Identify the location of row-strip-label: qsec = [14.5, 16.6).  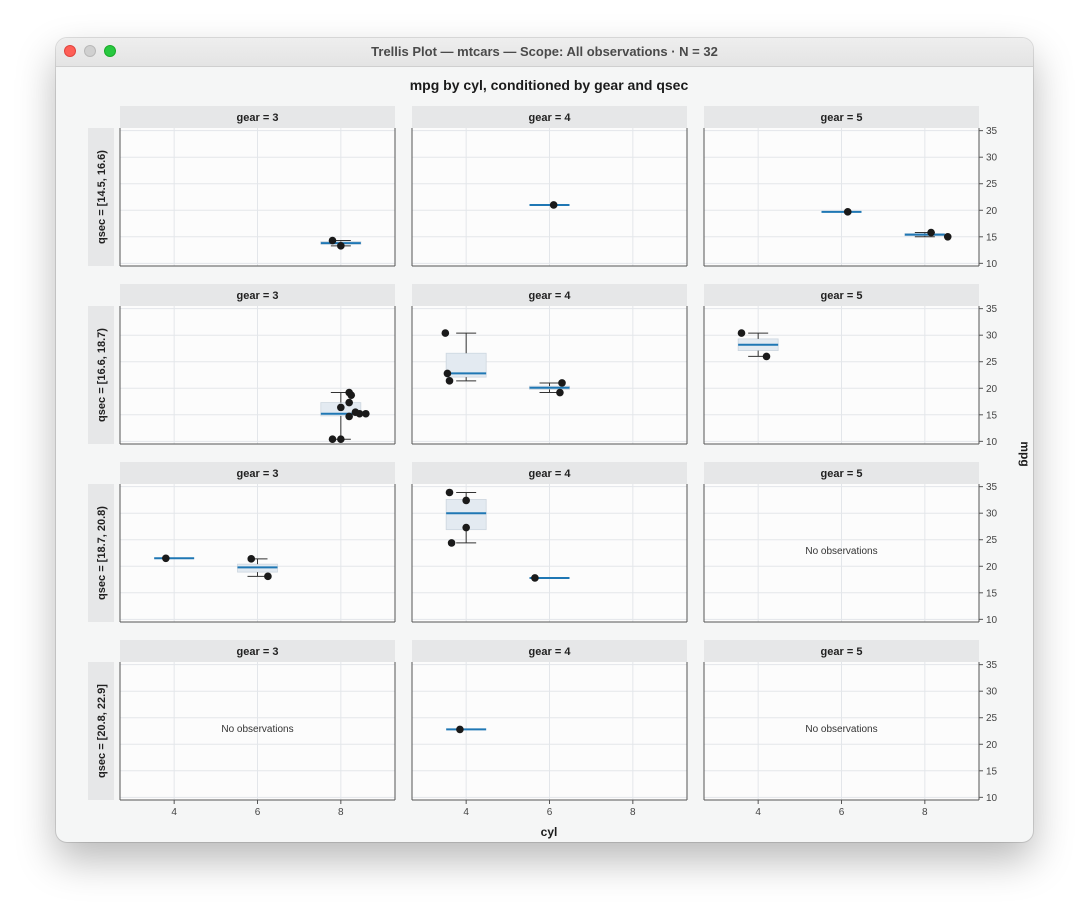
(102, 197).